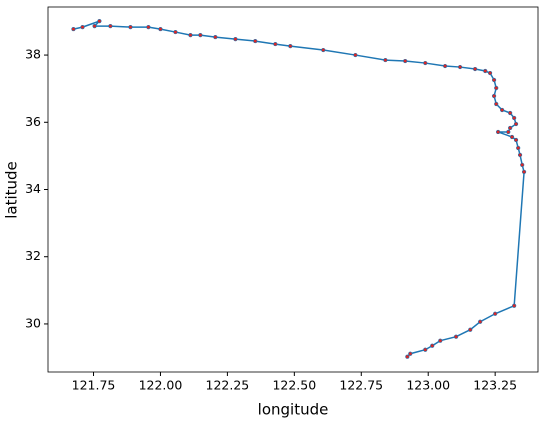 Image resolution: width=550 pixels, height=421 pixels. Describe the element at coordinates (94, 385) in the screenshot. I see `x-tick-label: 121.75` at that location.